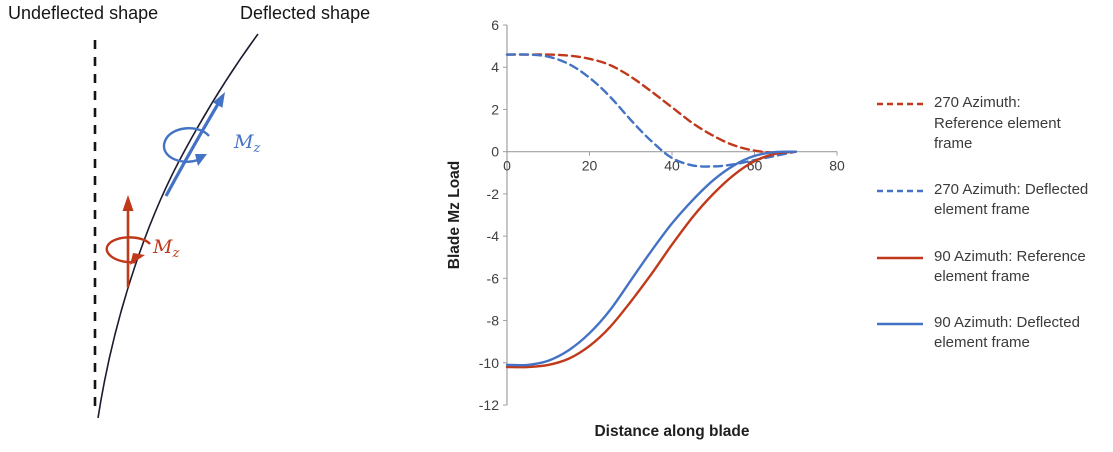 This screenshot has width=1113, height=452. I want to click on legend-label: 270 Azimuth: Reference element frame, so click(997, 123).